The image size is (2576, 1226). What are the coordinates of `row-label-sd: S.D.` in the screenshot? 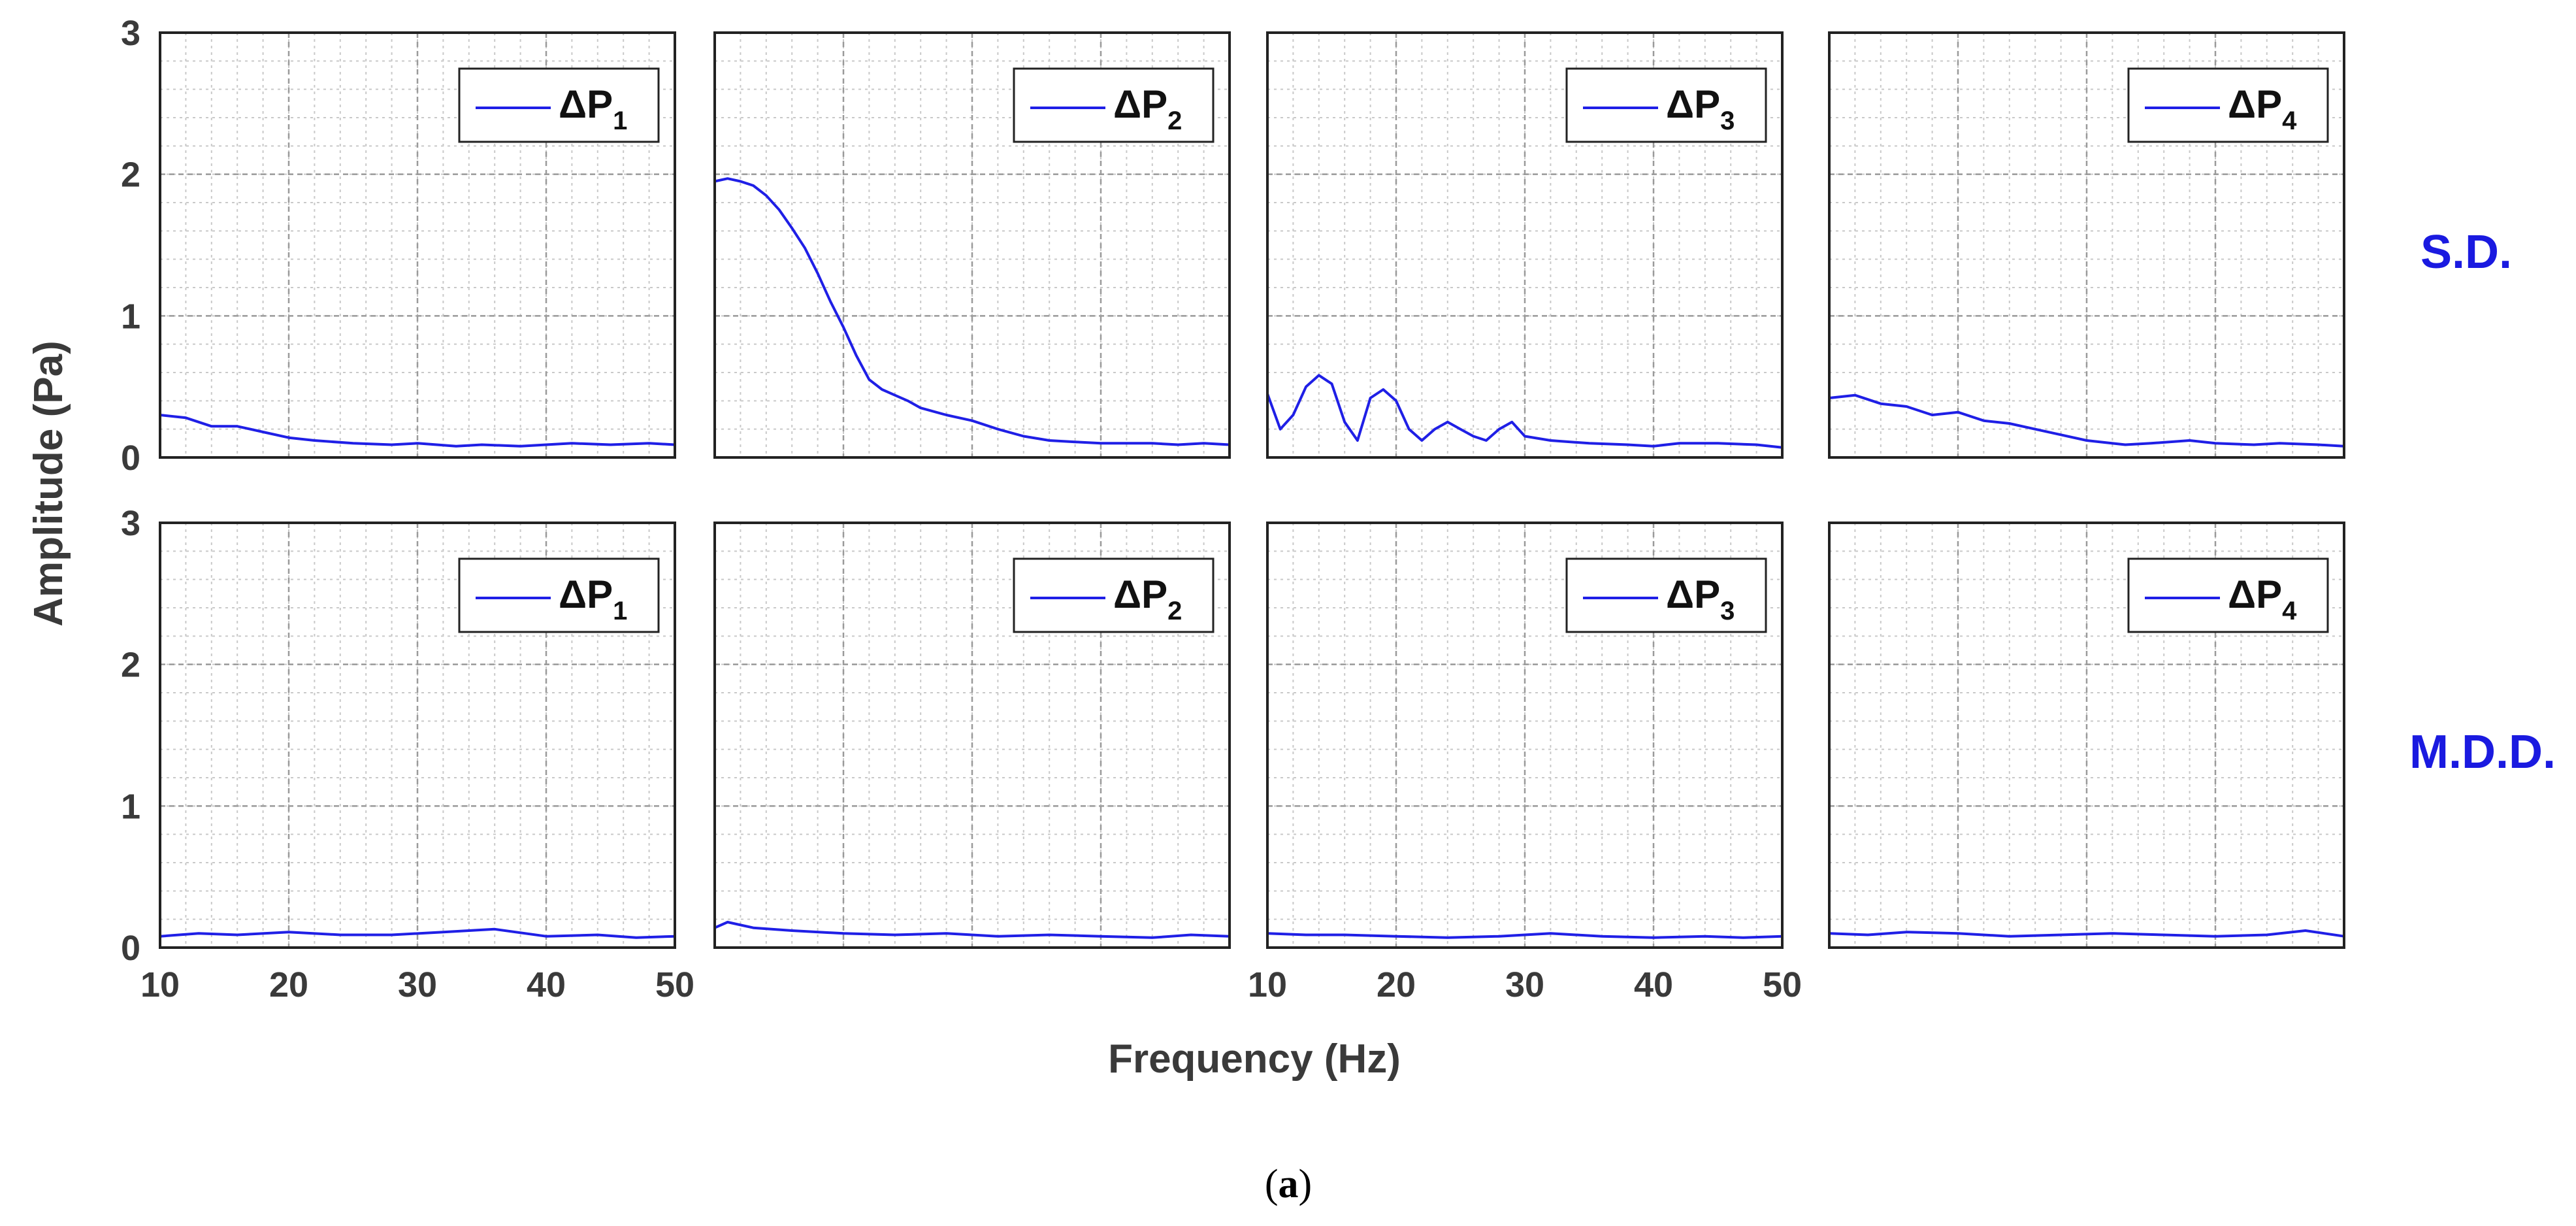 It's located at (2466, 252).